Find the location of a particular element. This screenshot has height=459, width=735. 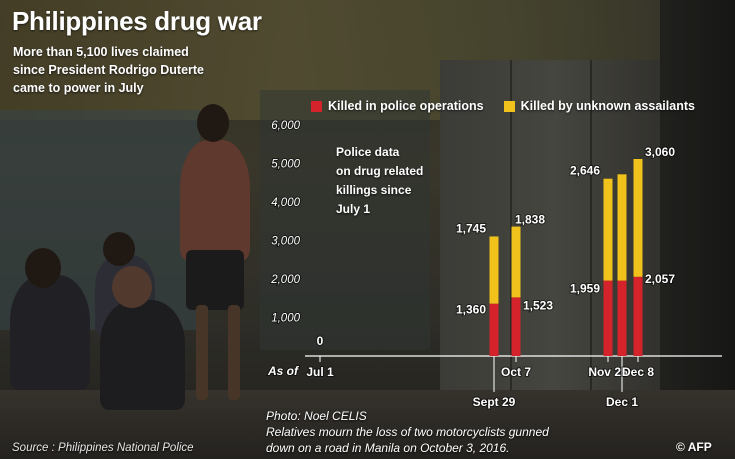

data-label: 1,959 is located at coordinates (585, 289).